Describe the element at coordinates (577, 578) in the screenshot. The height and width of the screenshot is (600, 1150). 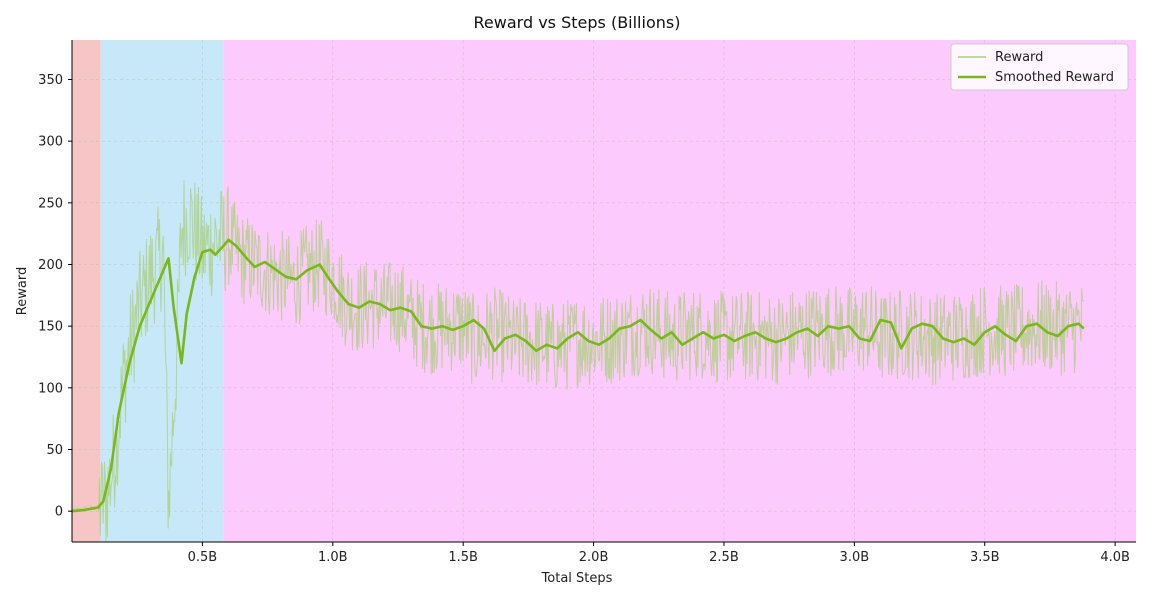
I see `x-axis-label: Total Steps` at that location.